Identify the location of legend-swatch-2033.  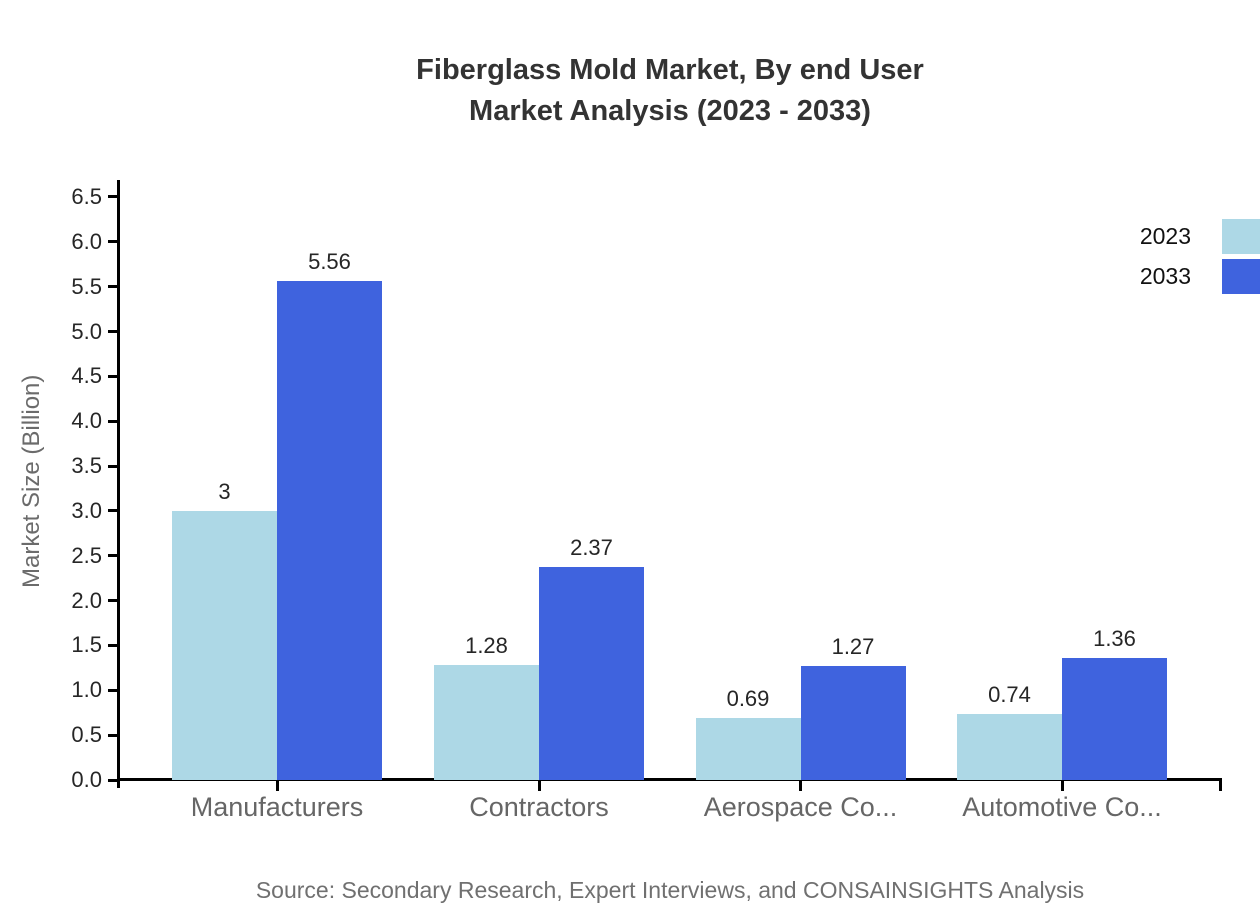
(1241, 276).